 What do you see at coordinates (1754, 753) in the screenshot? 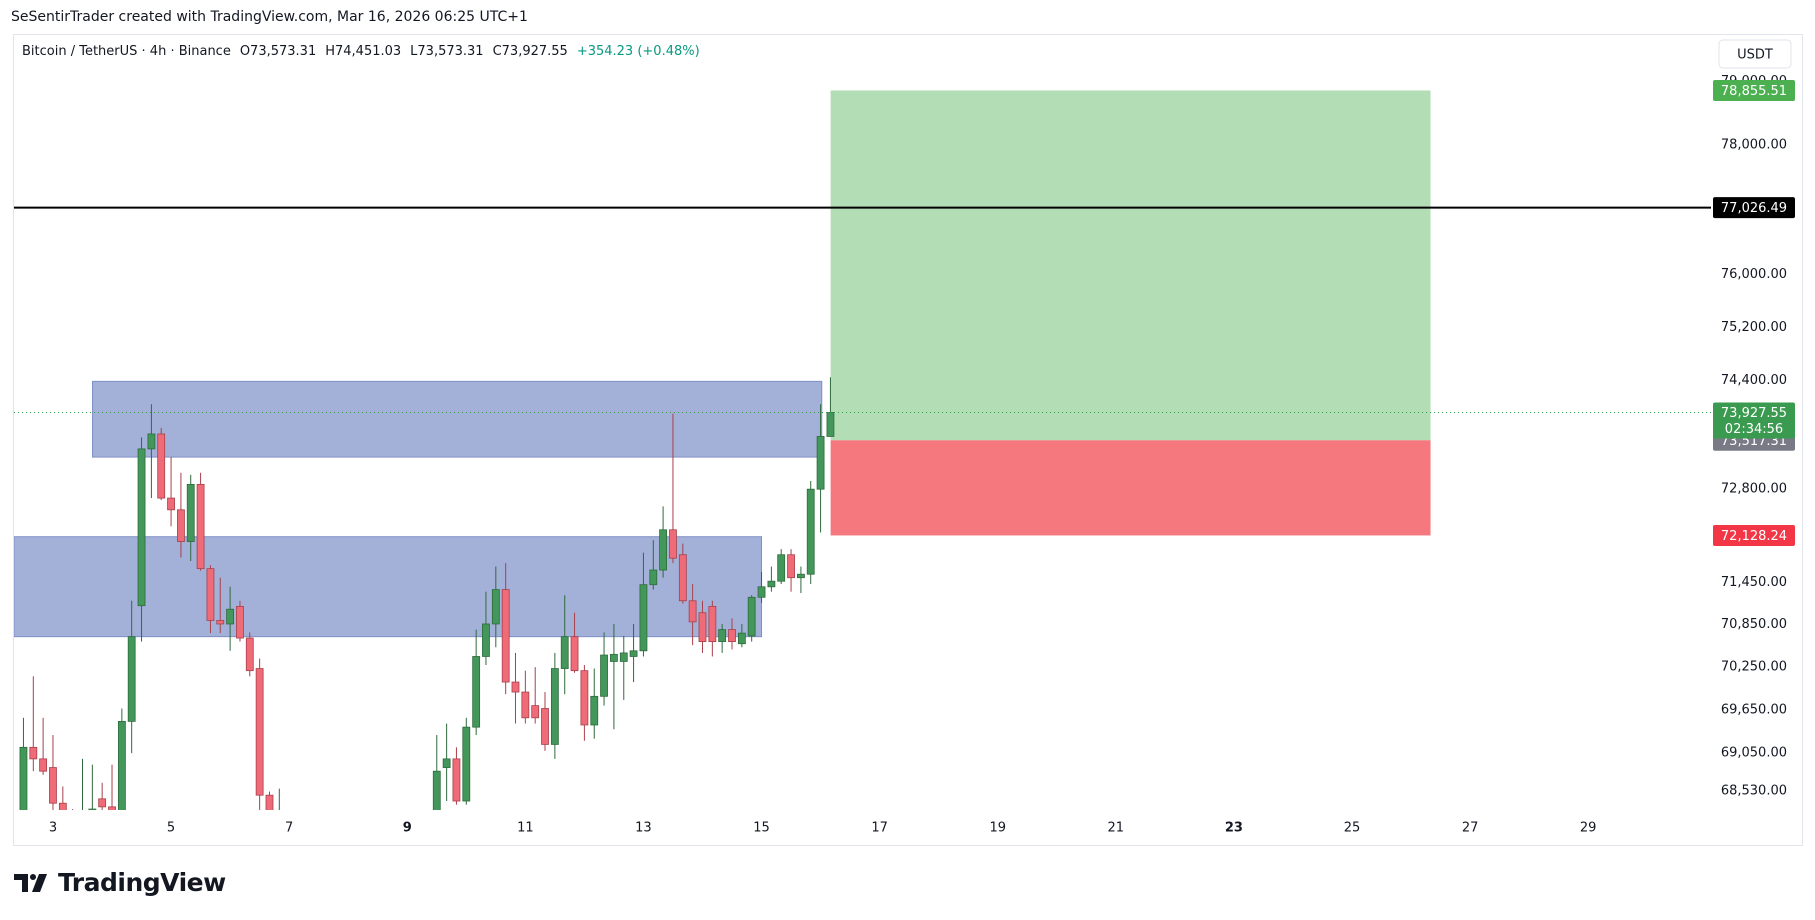
I see `y-tick-label: 69,050.00` at bounding box center [1754, 753].